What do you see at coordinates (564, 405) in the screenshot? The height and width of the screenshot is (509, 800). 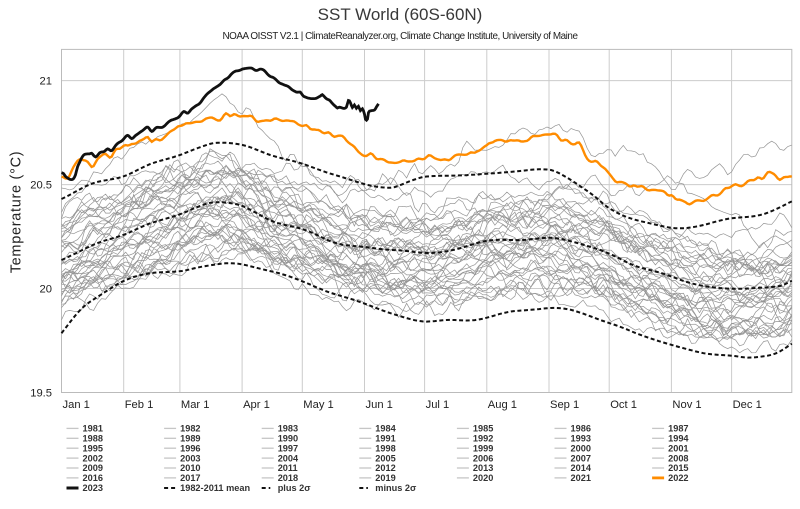 I see `svg-text: Sep 1` at bounding box center [564, 405].